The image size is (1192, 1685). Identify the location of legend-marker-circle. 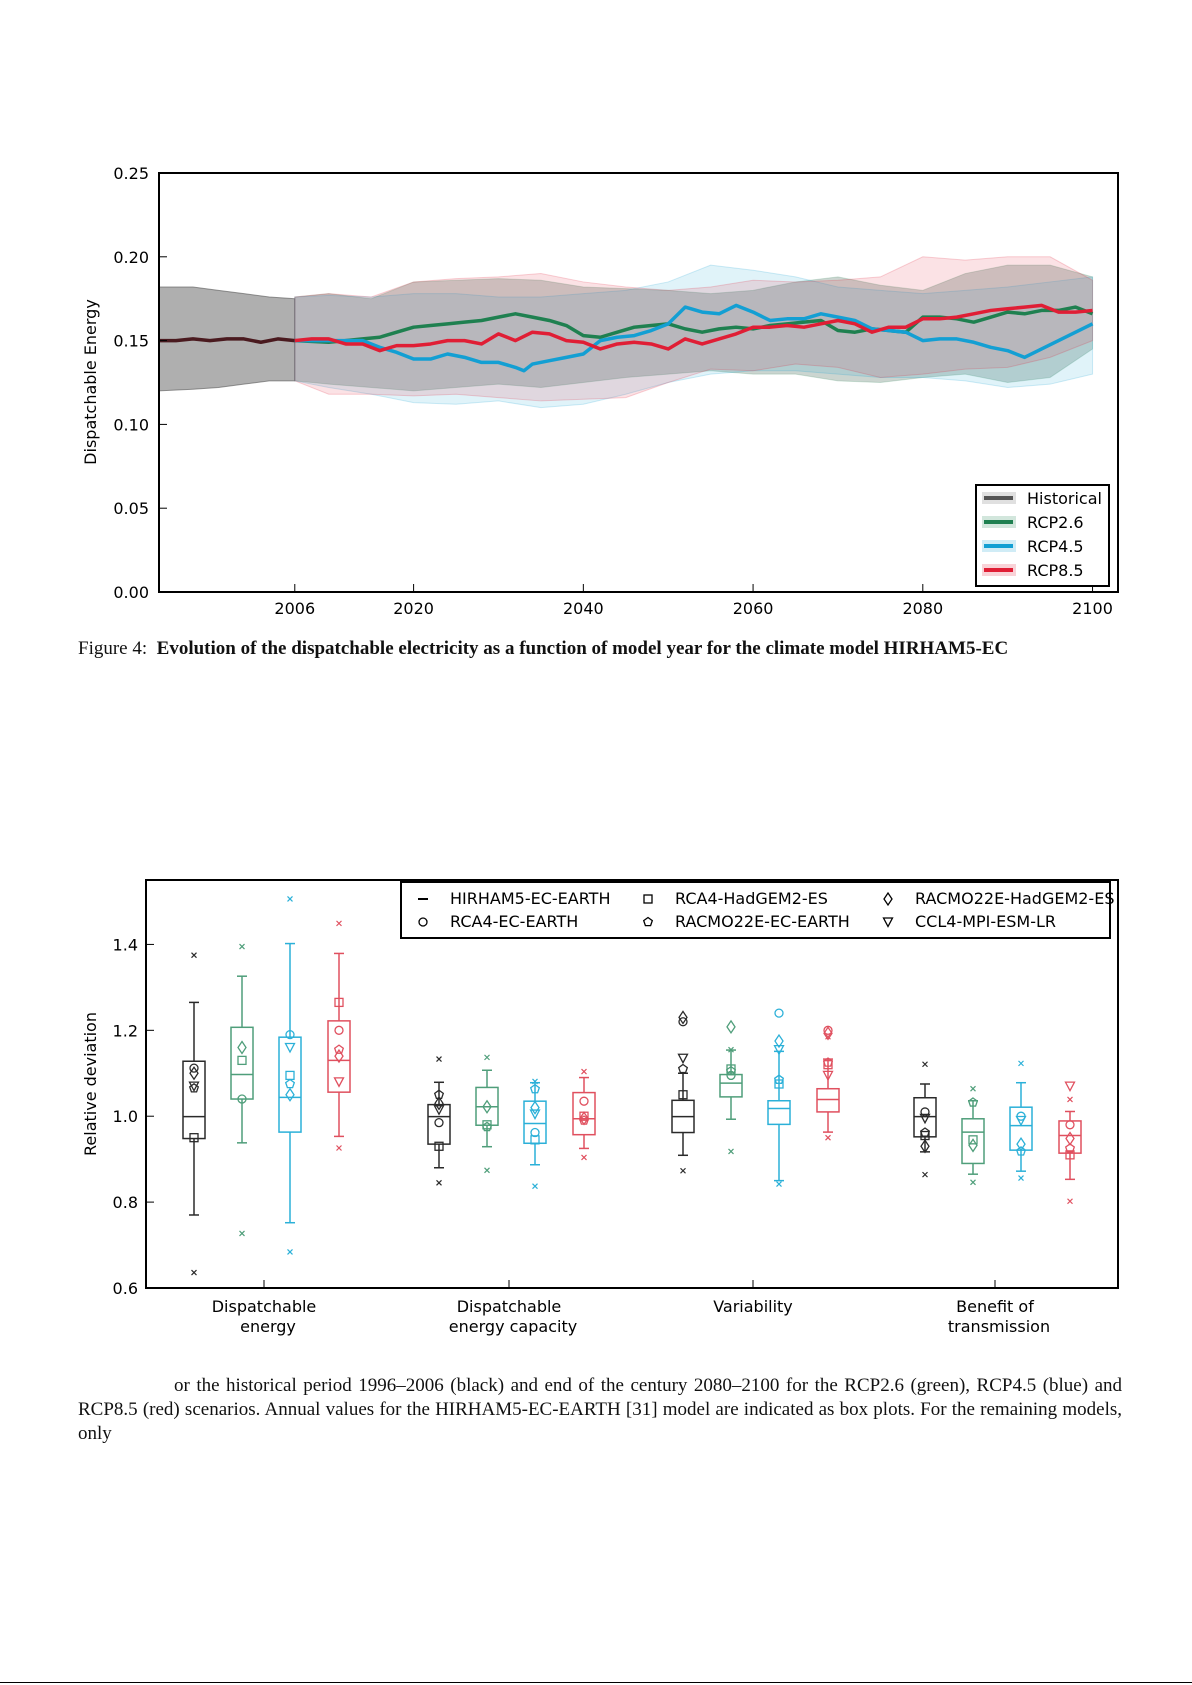
(423, 922).